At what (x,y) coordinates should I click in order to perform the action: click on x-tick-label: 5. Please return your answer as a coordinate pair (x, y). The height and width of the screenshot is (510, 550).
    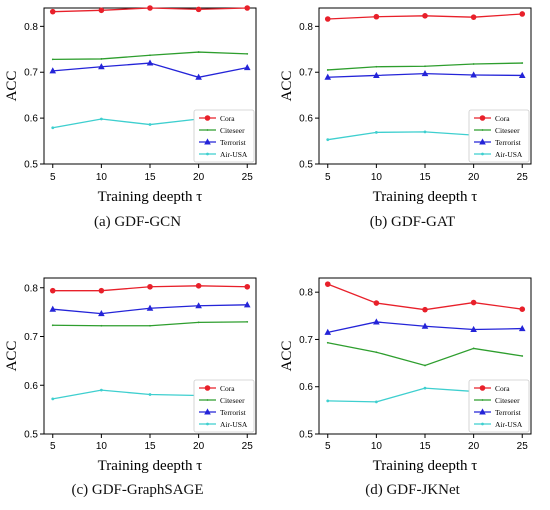
    Looking at the image, I should click on (328, 177).